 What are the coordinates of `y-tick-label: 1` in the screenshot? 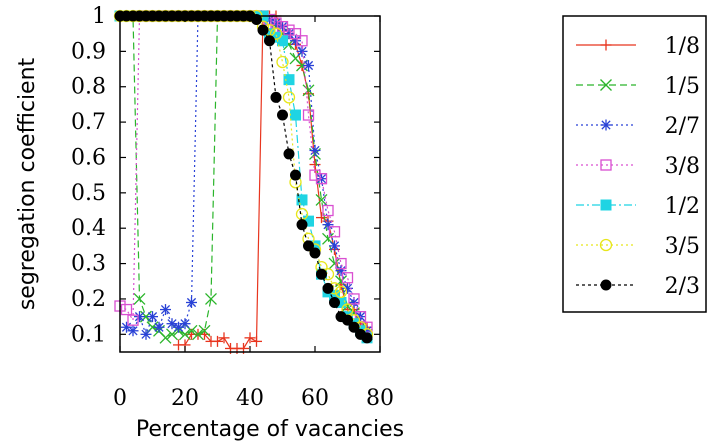 It's located at (99, 16).